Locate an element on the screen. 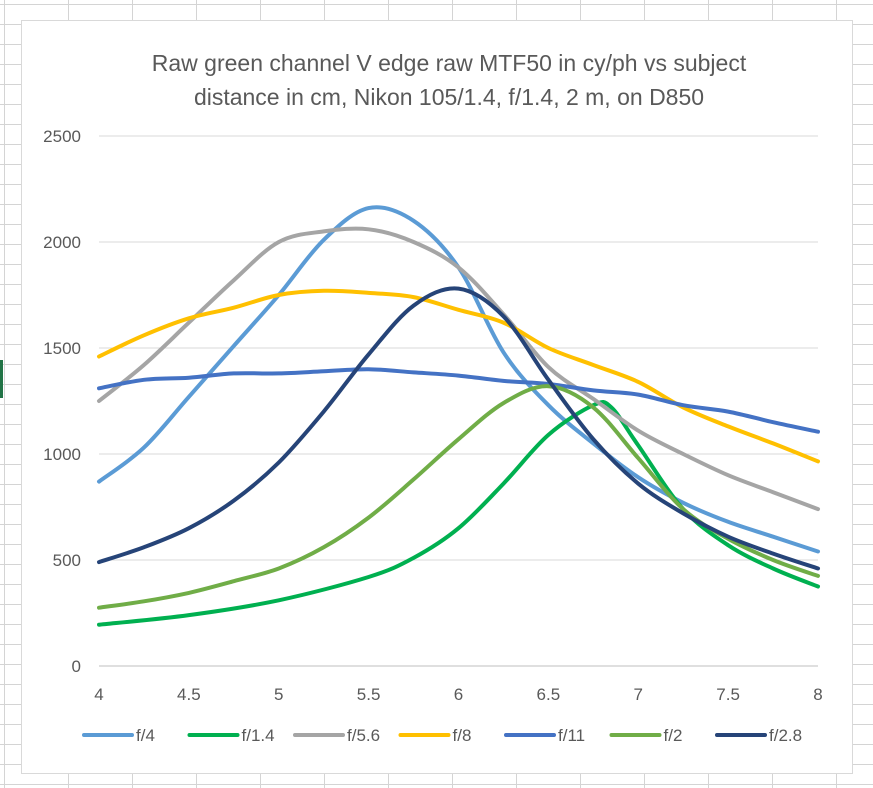  x-tick-label: 8 is located at coordinates (817, 694).